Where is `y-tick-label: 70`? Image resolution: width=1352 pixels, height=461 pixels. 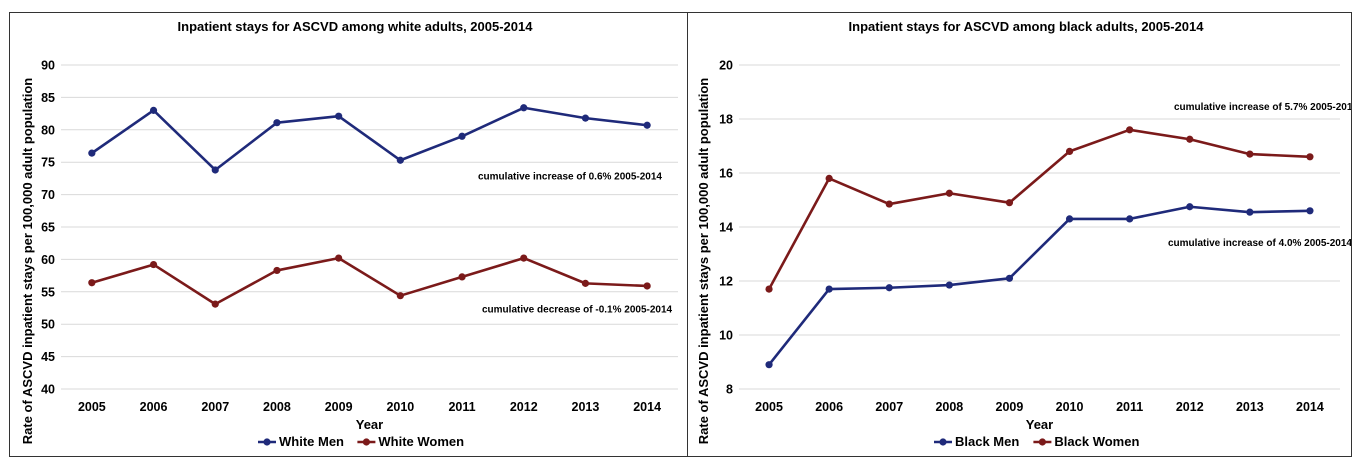 y-tick-label: 70 is located at coordinates (48, 195).